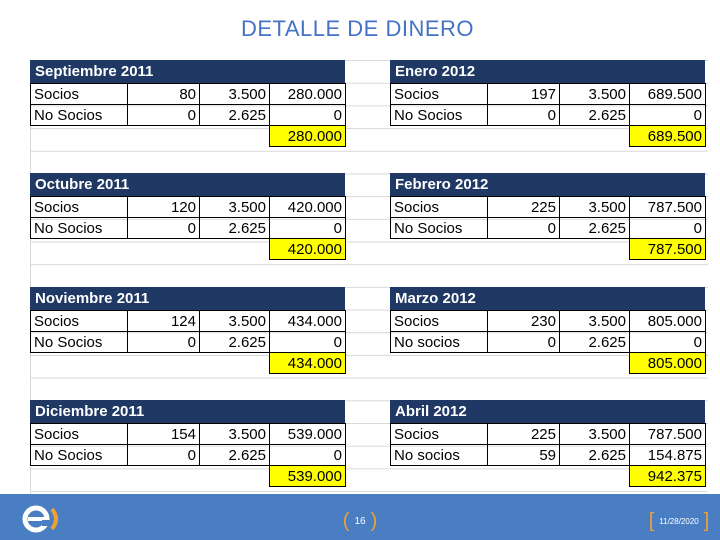  What do you see at coordinates (706, 521) in the screenshot?
I see `right-bracket-icon: ]` at bounding box center [706, 521].